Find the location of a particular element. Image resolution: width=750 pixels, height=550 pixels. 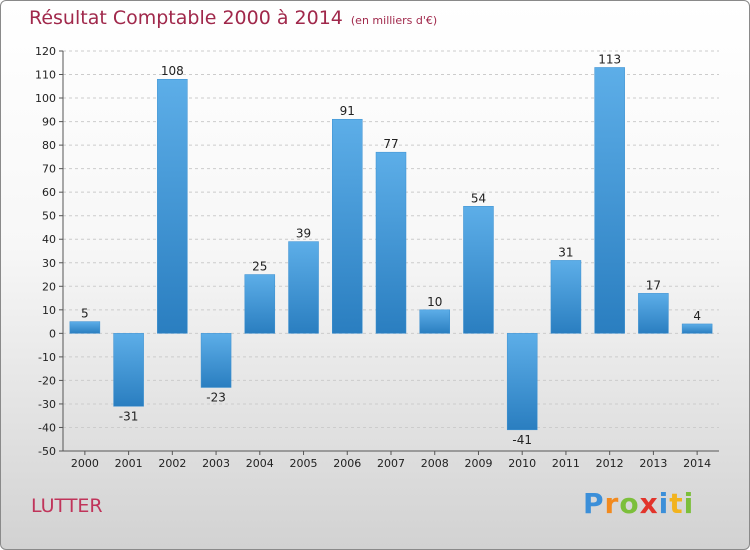

bar-value-label: -31 is located at coordinates (129, 416).